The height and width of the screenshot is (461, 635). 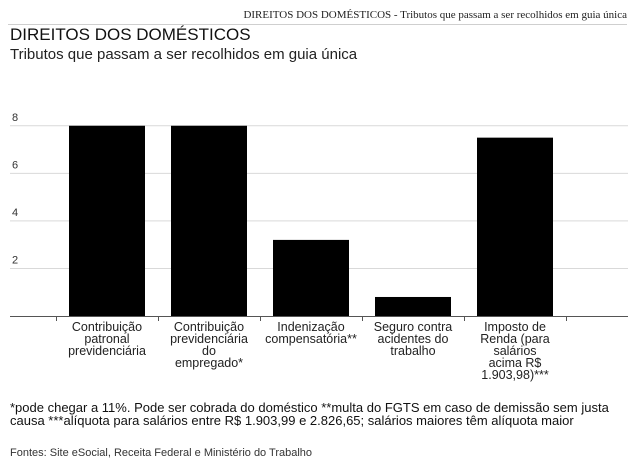 What do you see at coordinates (15, 118) in the screenshot?
I see `y-tick-label: 8` at bounding box center [15, 118].